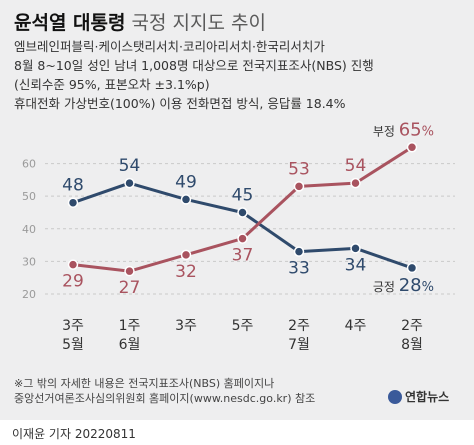 The height and width of the screenshot is (445, 474). I want to click on subtitle-line: (신뢰수준 95%, 표본오차 ±3.1%p), so click(112, 84).